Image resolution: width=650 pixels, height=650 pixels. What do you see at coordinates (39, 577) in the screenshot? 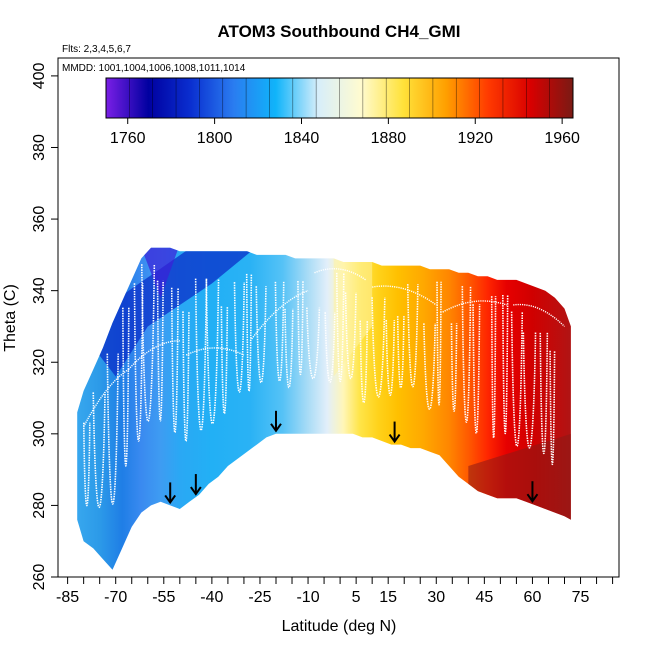
I see `y-tick-label: 260` at bounding box center [39, 577].